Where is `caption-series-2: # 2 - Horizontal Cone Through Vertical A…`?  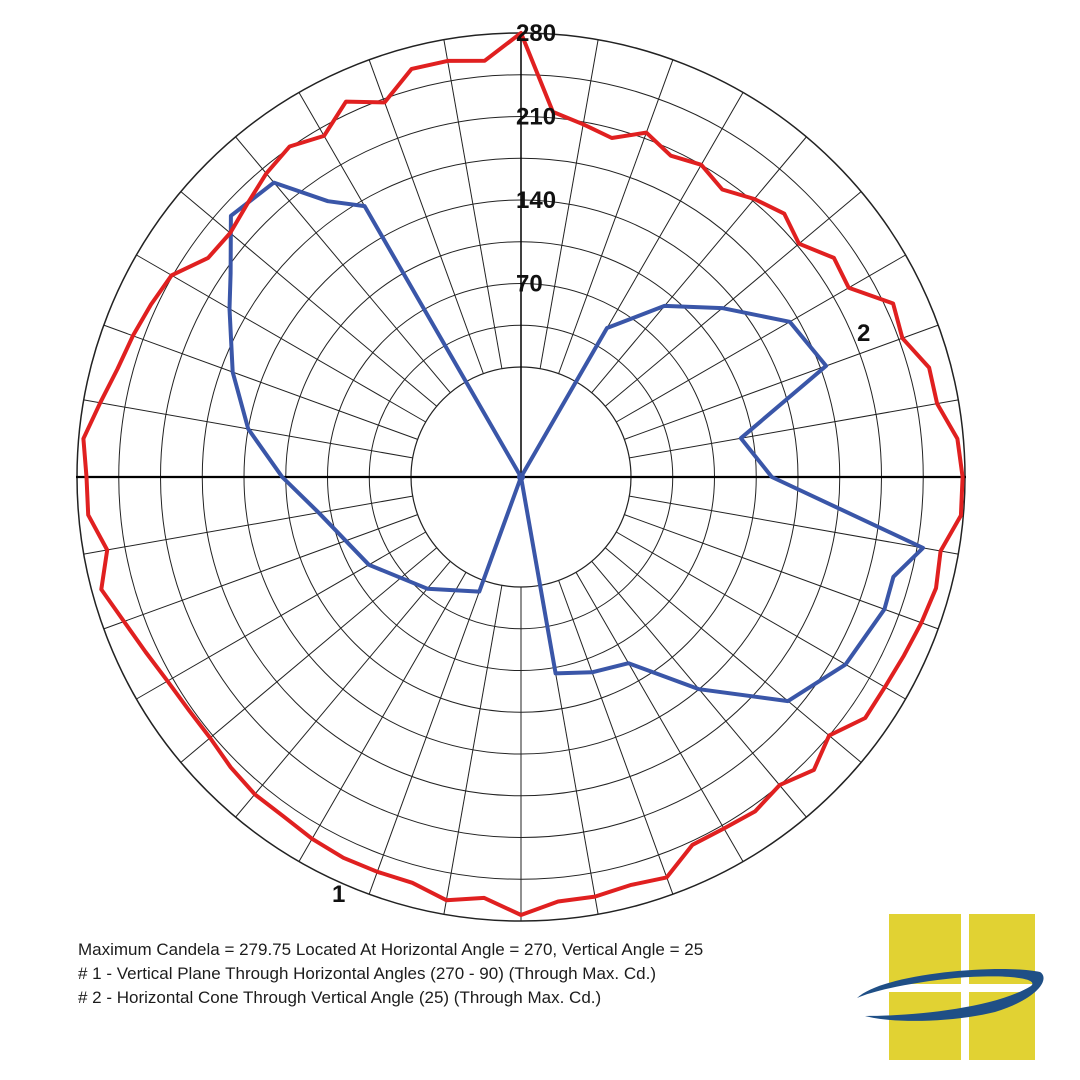
caption-series-2: # 2 - Horizontal Cone Through Vertical A… is located at coordinates (340, 997).